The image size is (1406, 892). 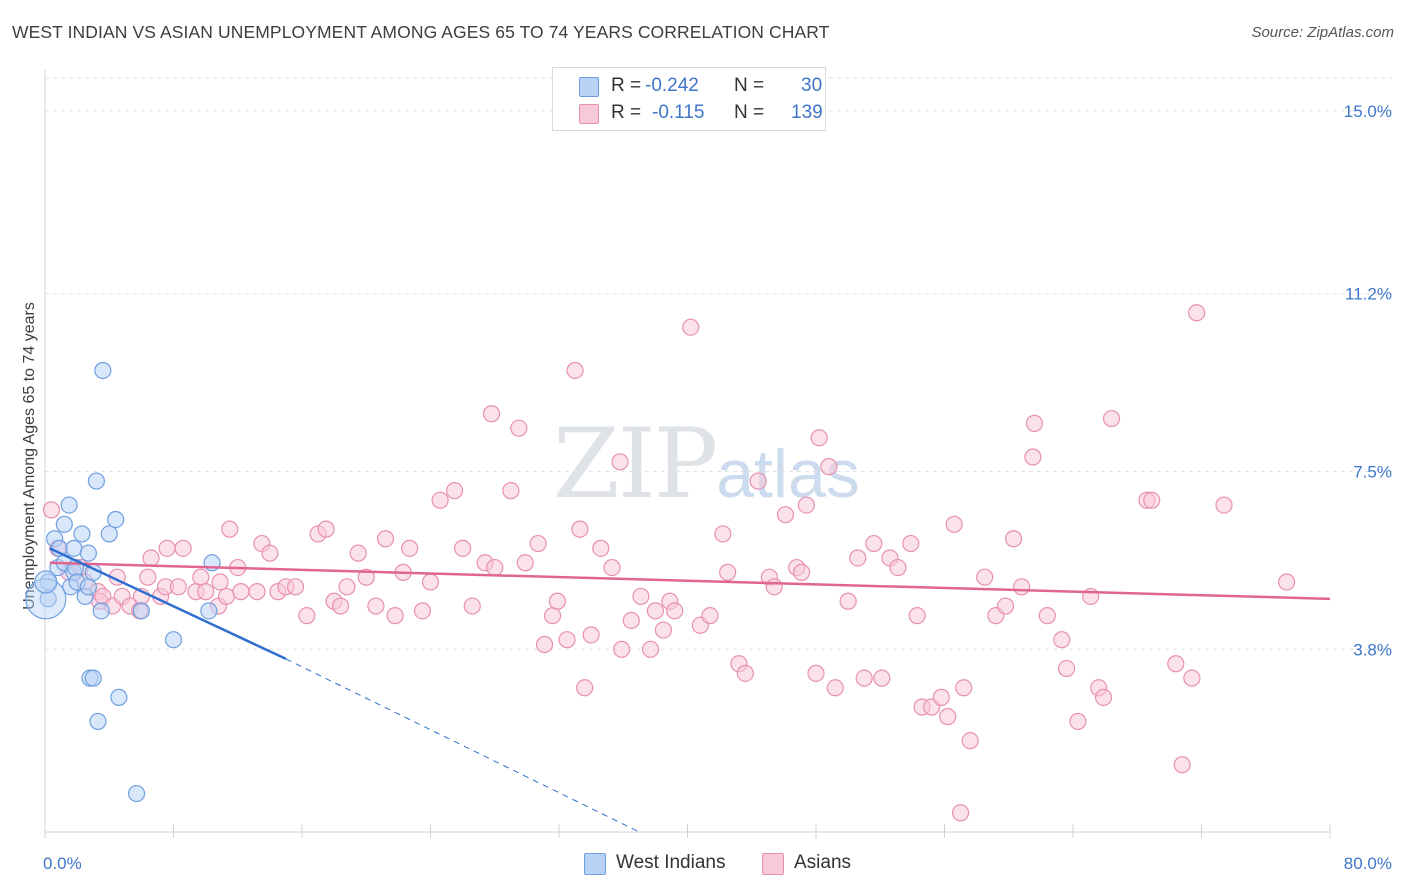 I want to click on legend-n-label: N =, so click(x=749, y=112).